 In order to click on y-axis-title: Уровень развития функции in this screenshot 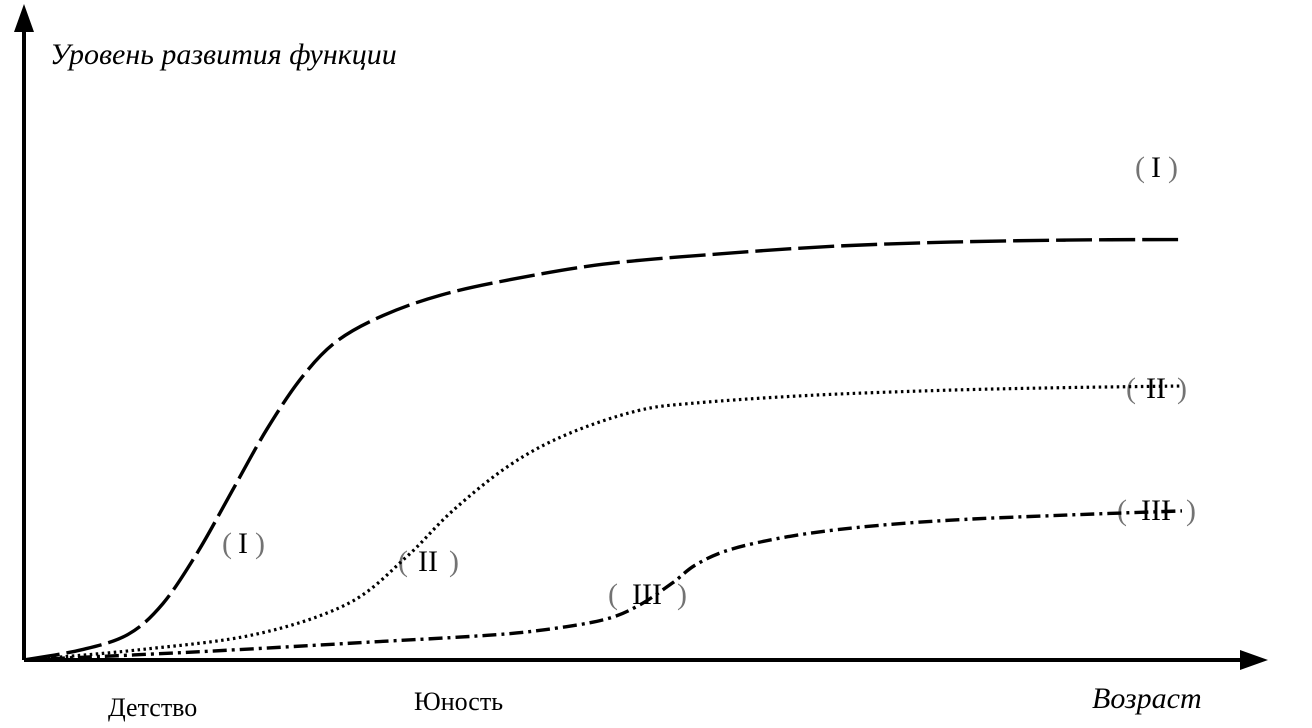, I will do `click(223, 54)`.